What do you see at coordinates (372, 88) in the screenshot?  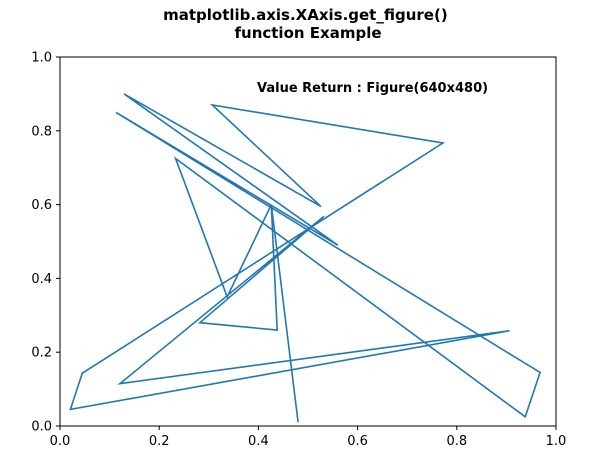 I see `annotation-text: Value Return : Figure(640x480)` at bounding box center [372, 88].